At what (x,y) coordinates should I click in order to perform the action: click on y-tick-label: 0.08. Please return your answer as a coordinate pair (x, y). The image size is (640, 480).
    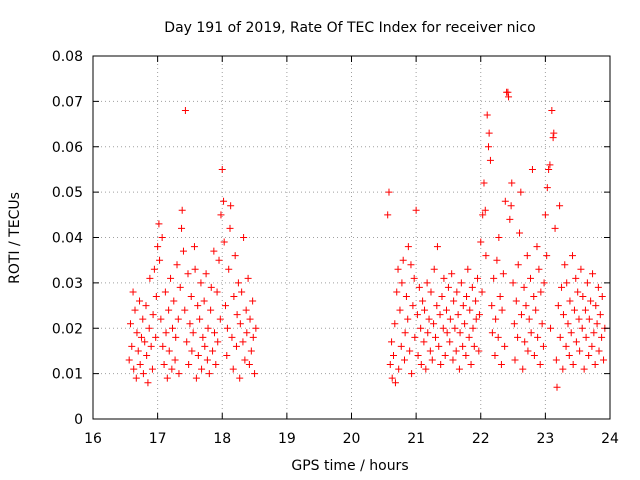
    Looking at the image, I should click on (67, 57).